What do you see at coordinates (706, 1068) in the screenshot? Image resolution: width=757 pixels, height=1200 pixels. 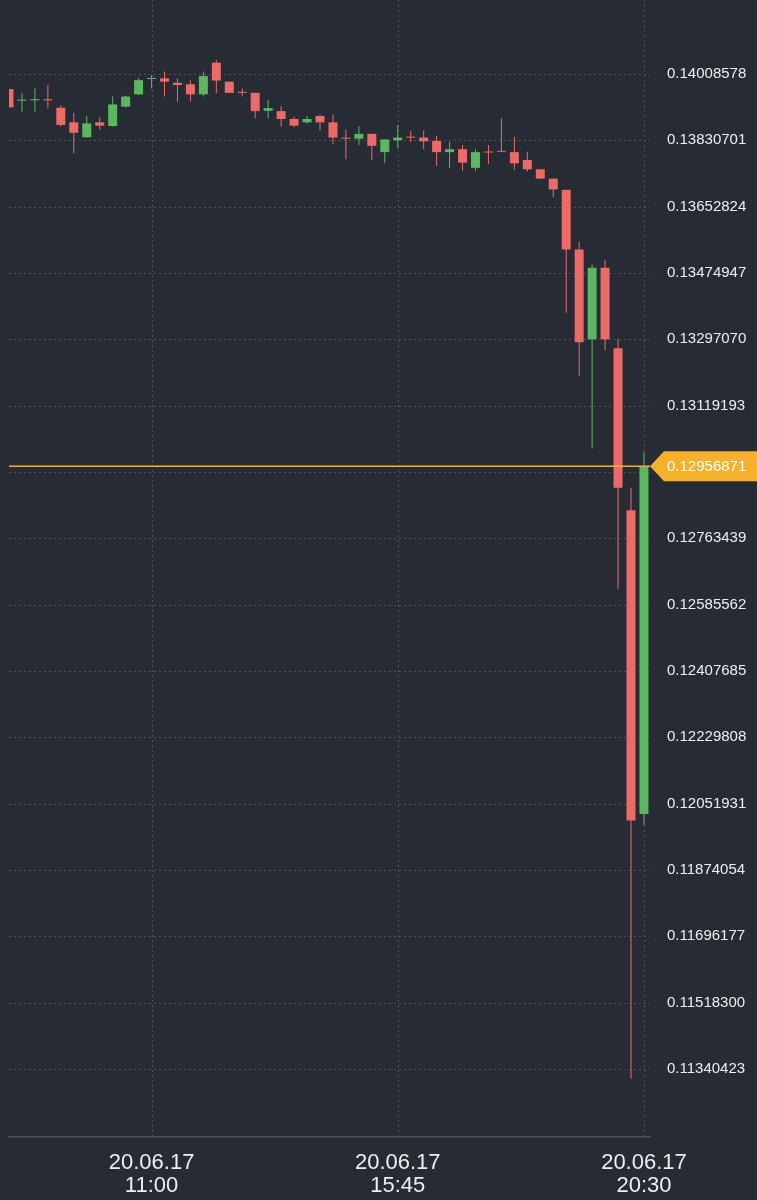 I see `y-tick-label: 0.11340423` at bounding box center [706, 1068].